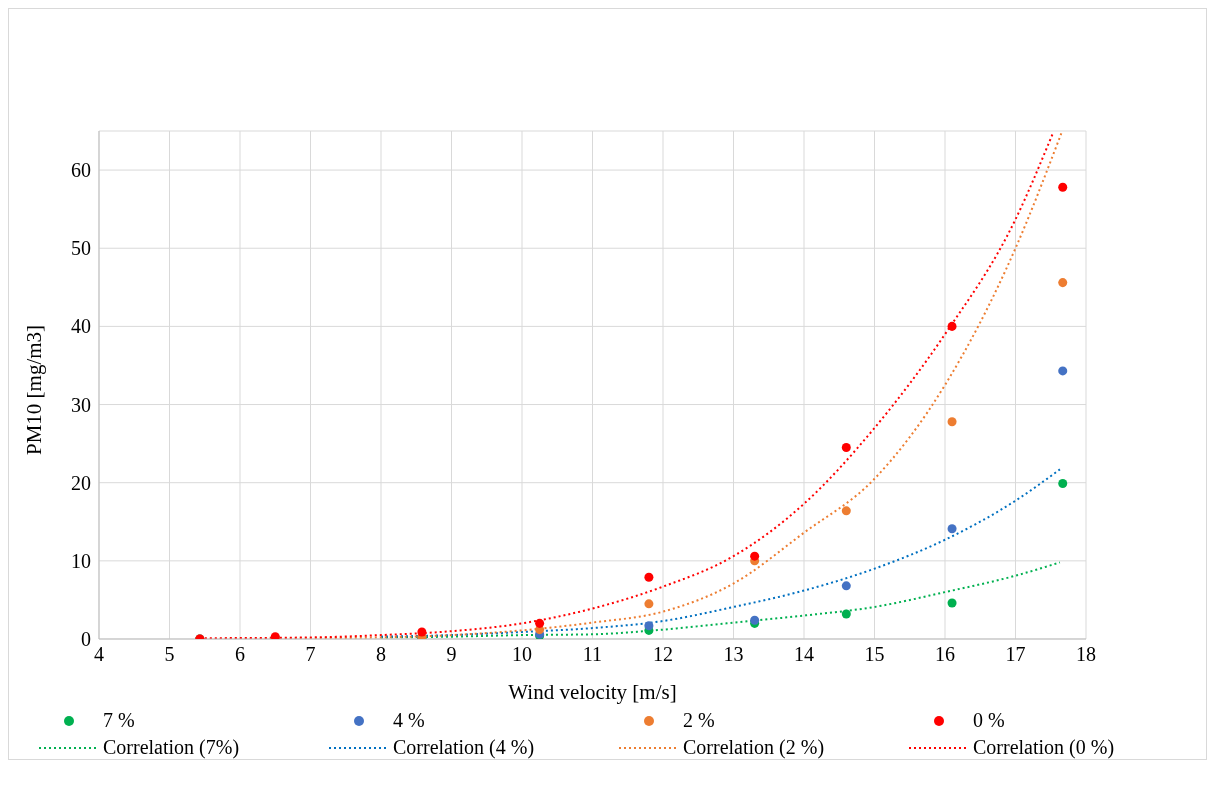 This screenshot has width=1213, height=803. I want to click on y-tick-label: 20, so click(81, 482).